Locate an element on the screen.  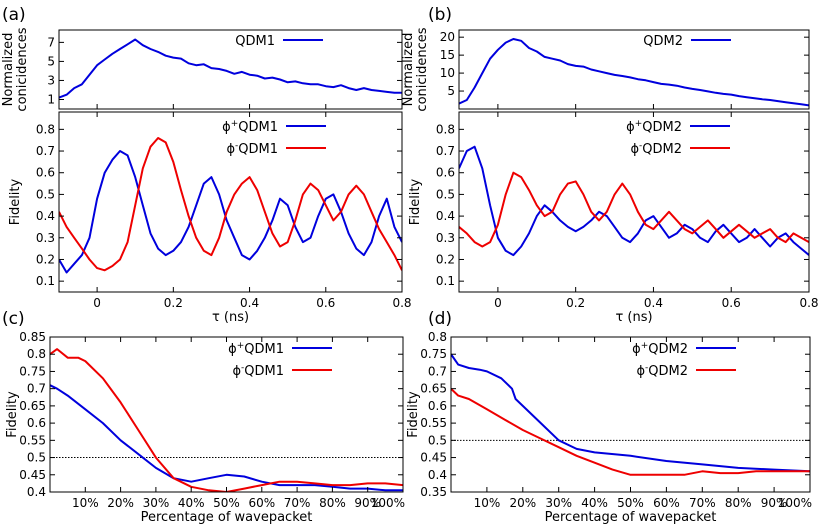
y-tick-label: 10 is located at coordinates (447, 73).